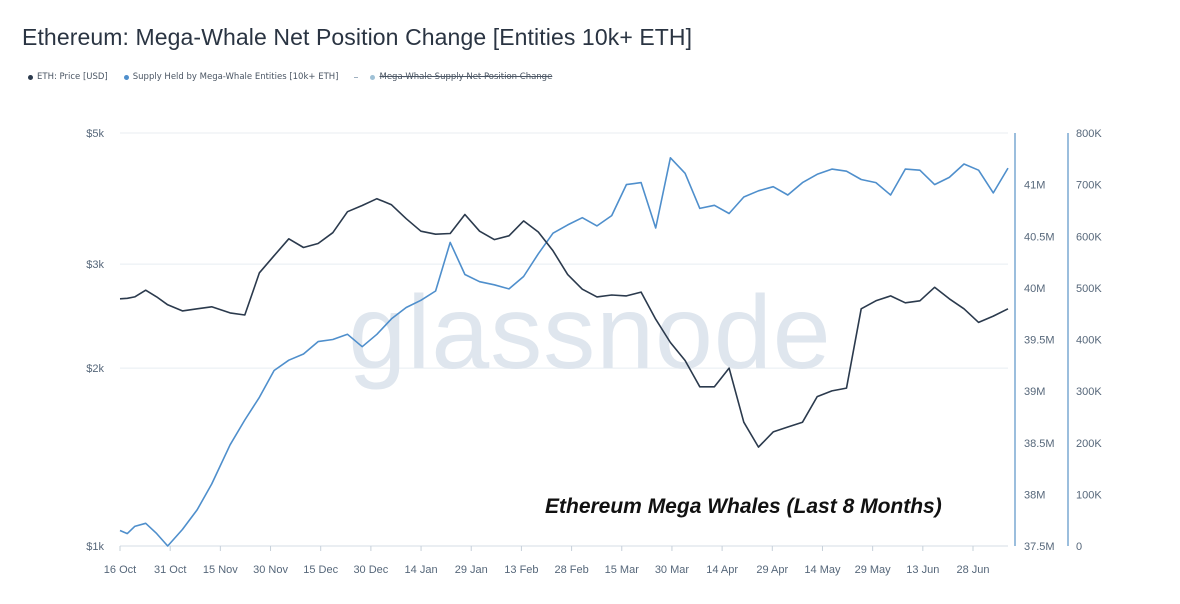 The height and width of the screenshot is (604, 1180). Describe the element at coordinates (1034, 289) in the screenshot. I see `y-right-inner-tick-label: 40M` at that location.